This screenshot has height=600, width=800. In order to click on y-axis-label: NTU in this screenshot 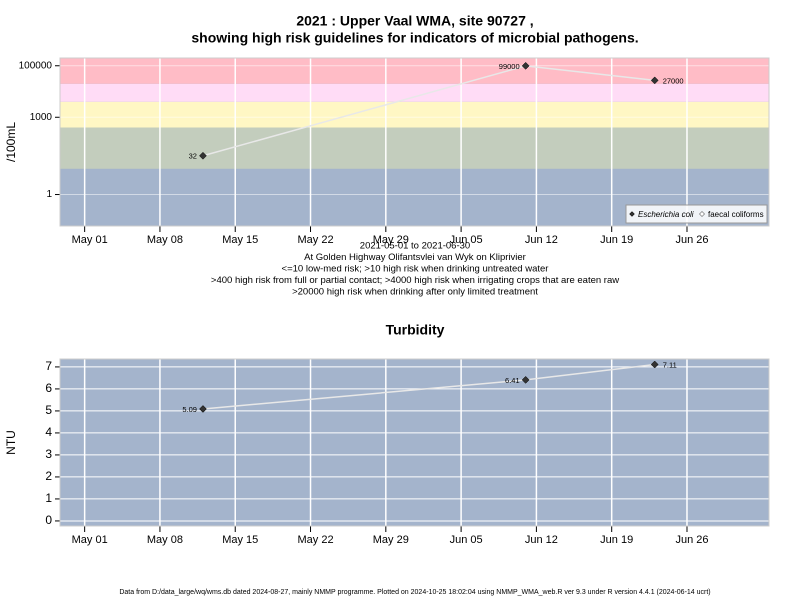, I will do `click(11, 442)`.